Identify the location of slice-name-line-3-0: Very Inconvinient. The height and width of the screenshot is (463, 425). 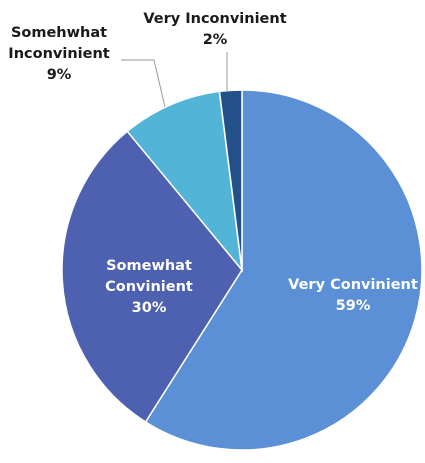
(214, 19).